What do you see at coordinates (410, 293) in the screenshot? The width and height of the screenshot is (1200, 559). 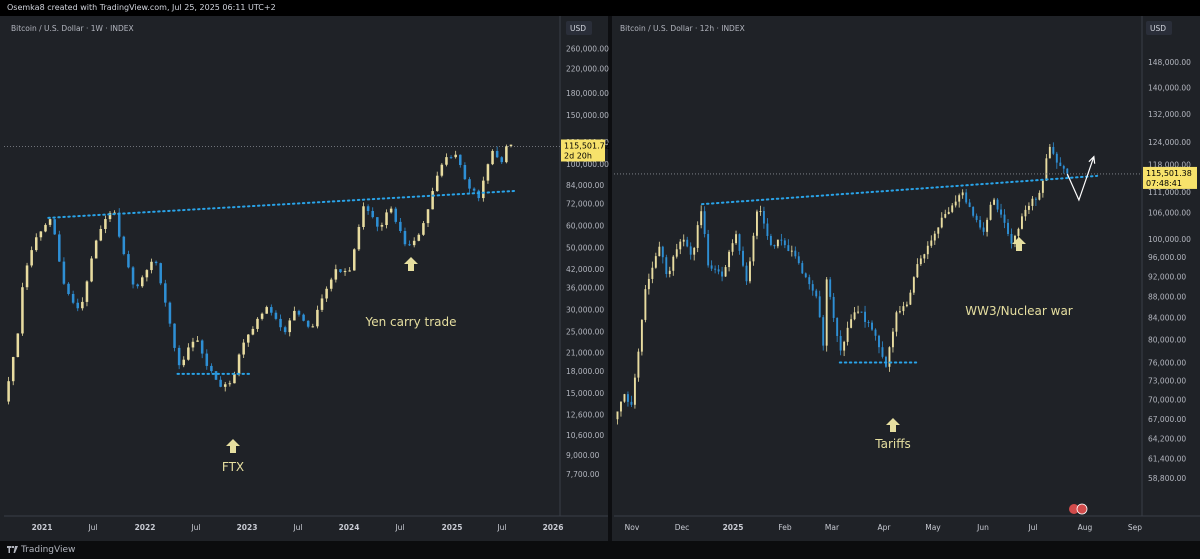 I see `annotation: Yen carry trade` at bounding box center [410, 293].